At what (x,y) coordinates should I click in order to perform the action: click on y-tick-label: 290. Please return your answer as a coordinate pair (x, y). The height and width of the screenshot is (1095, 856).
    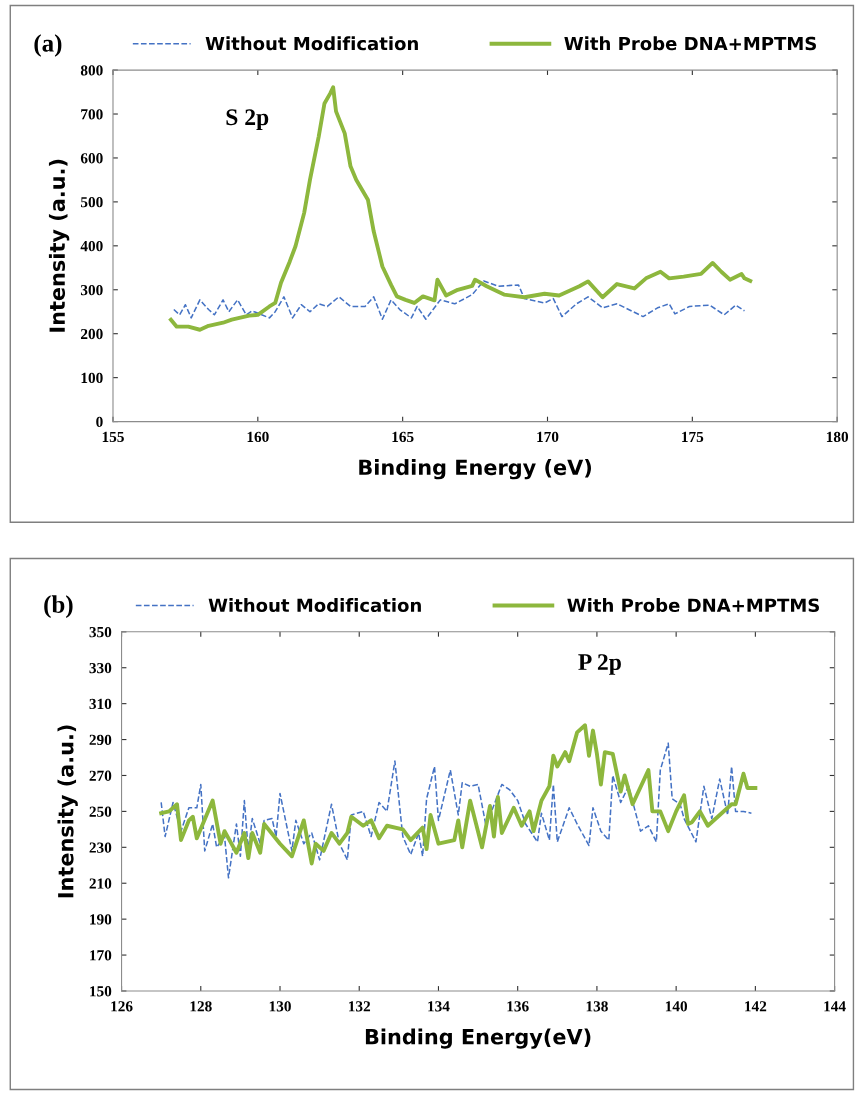
    Looking at the image, I should click on (100, 740).